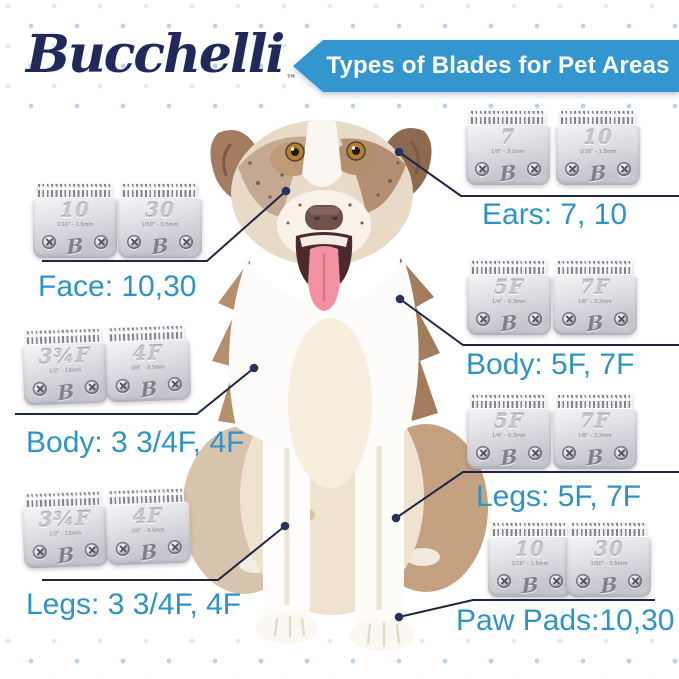 Image resolution: width=679 pixels, height=679 pixels. I want to click on leader-line-ears, so click(538, 174).